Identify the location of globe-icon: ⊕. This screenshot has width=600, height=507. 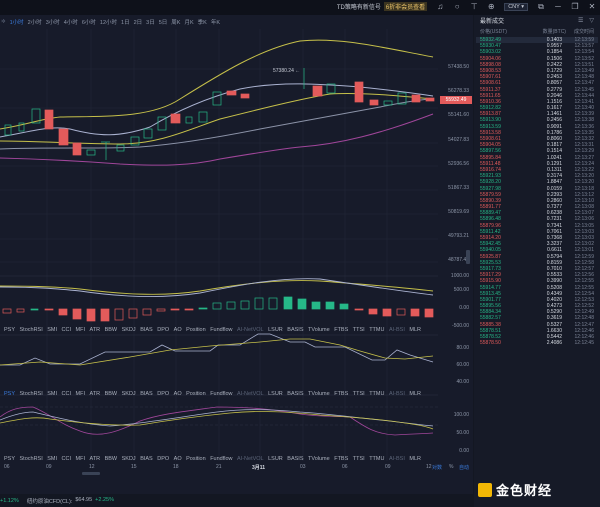
(491, 6).